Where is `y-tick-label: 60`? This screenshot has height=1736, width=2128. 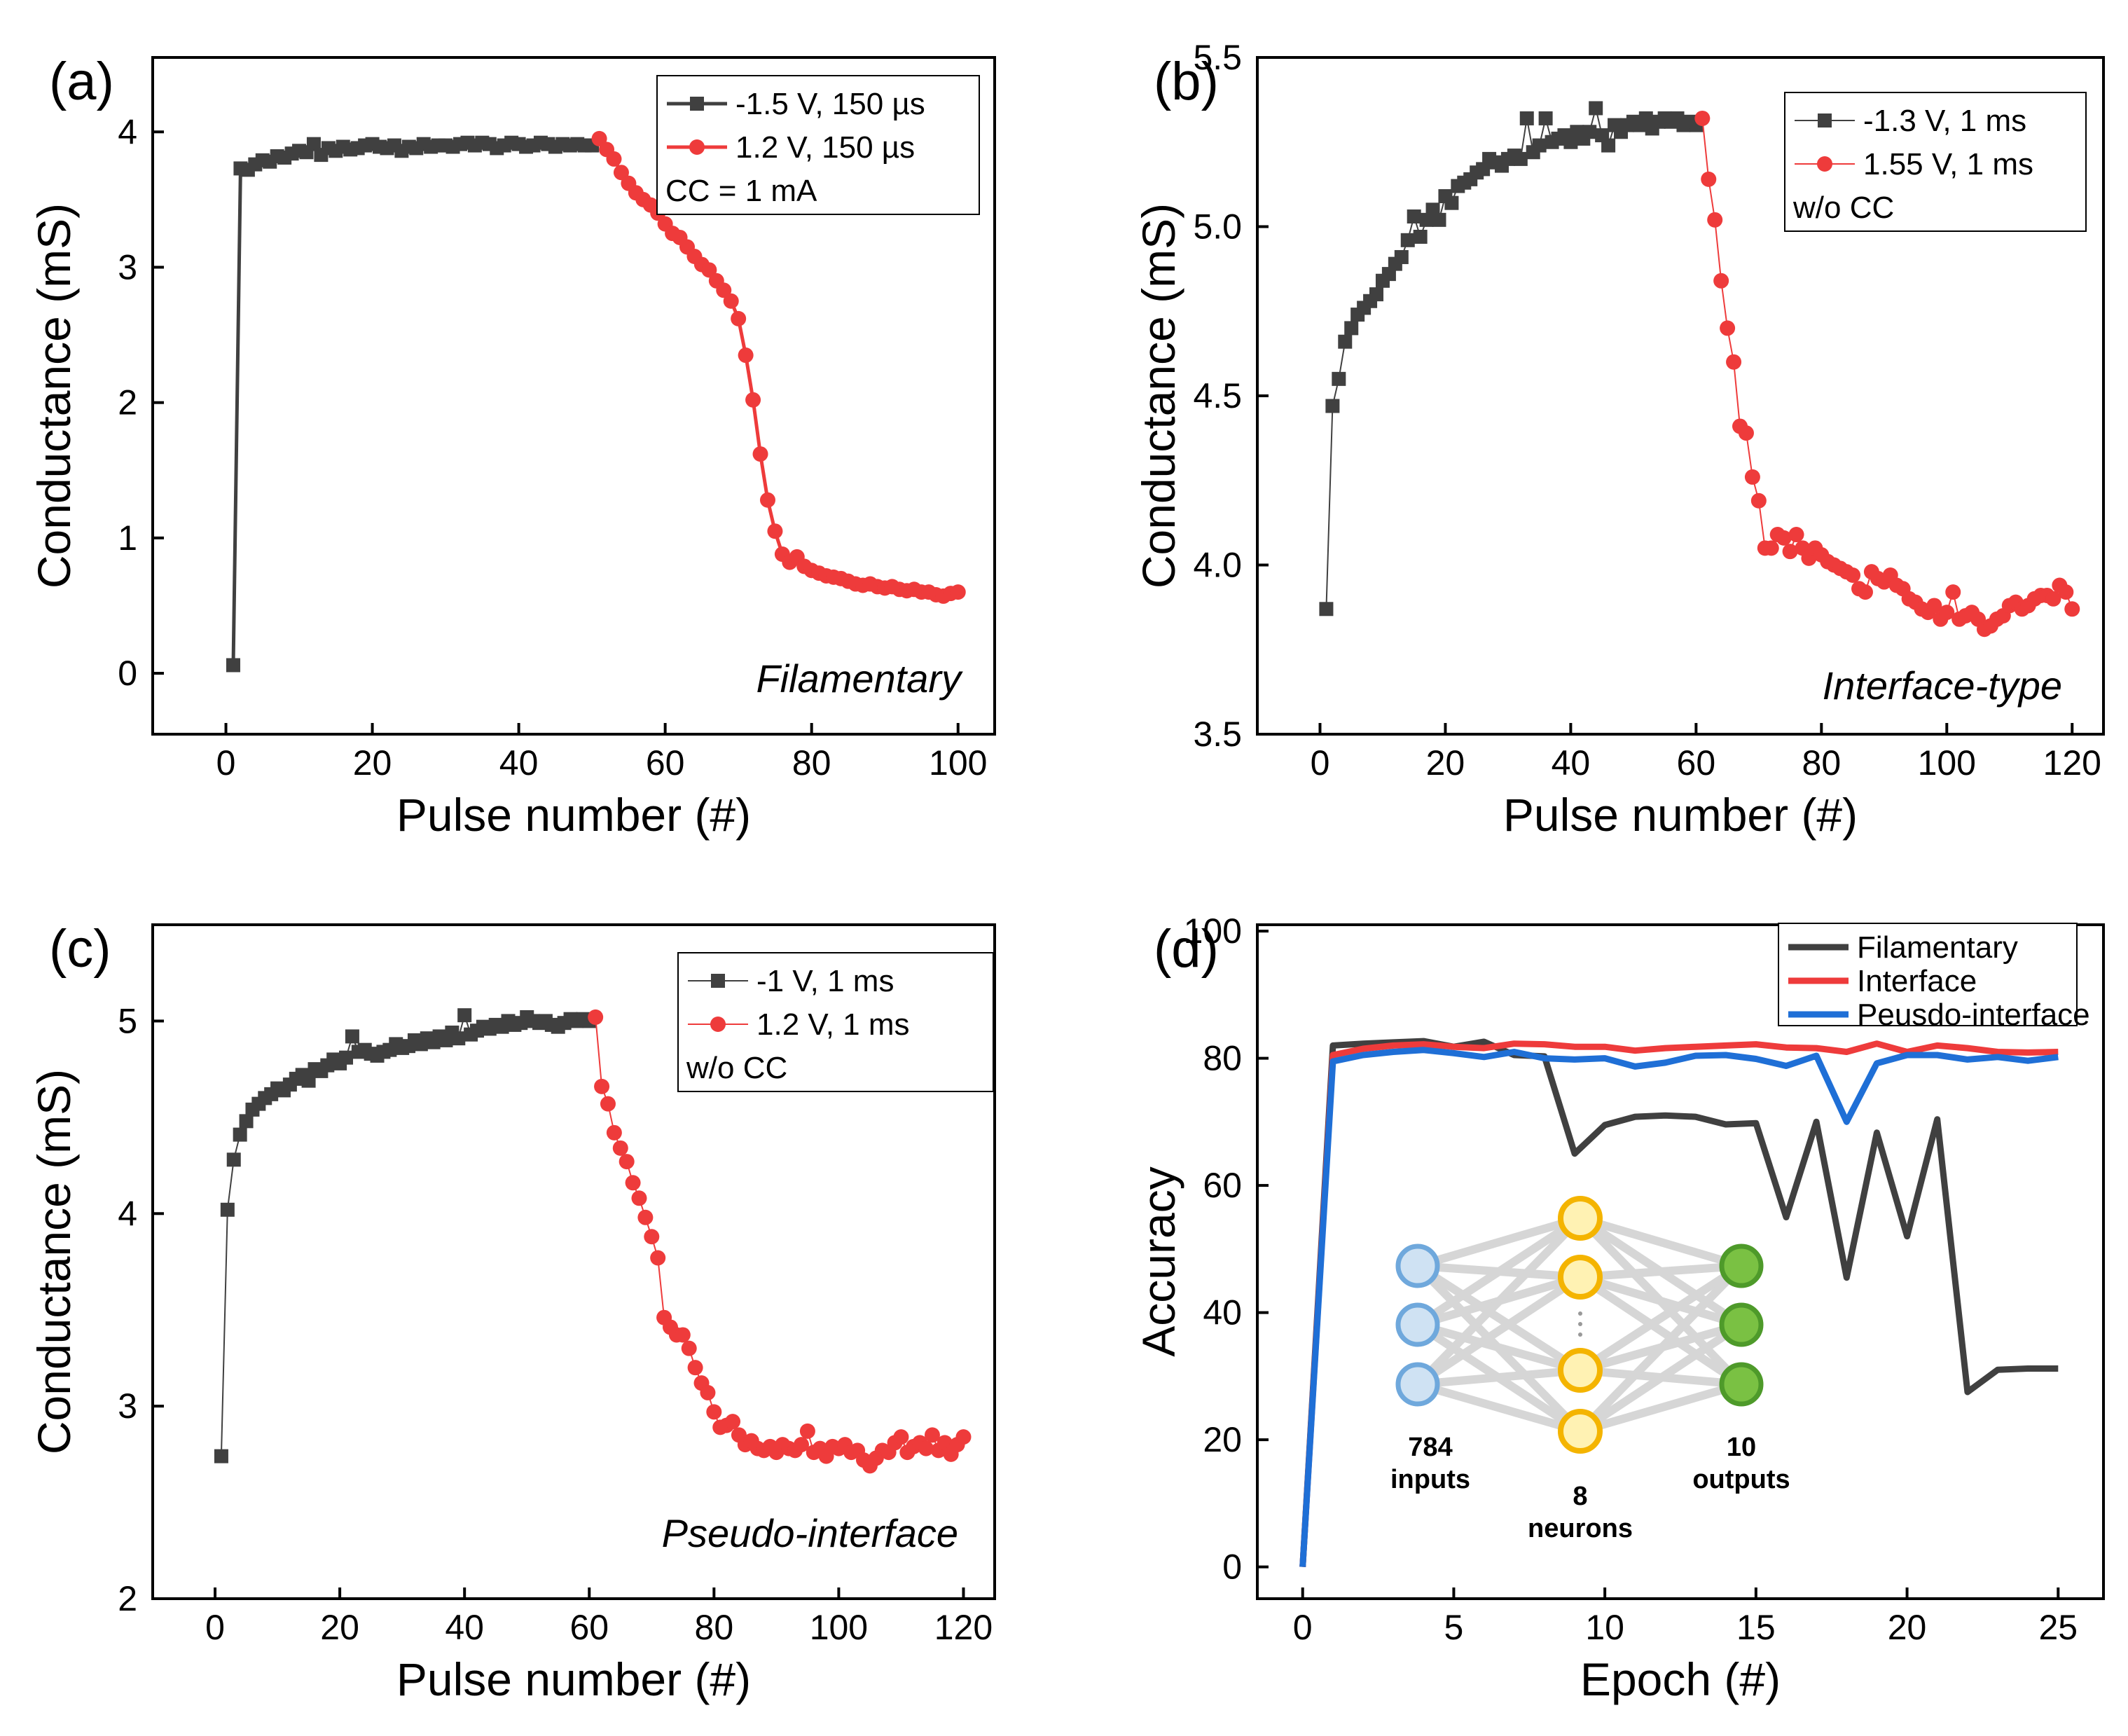
y-tick-label: 60 is located at coordinates (1222, 1185).